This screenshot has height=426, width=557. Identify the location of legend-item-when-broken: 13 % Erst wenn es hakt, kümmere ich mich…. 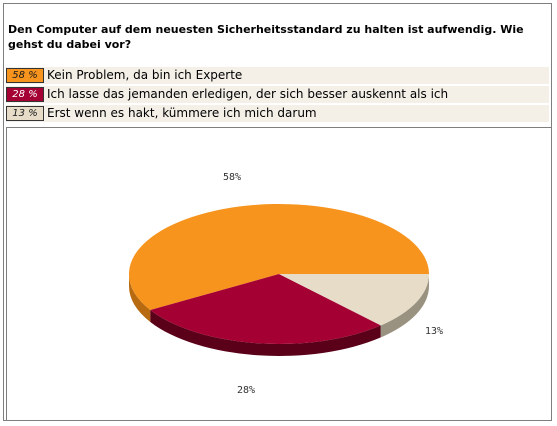
(277, 113).